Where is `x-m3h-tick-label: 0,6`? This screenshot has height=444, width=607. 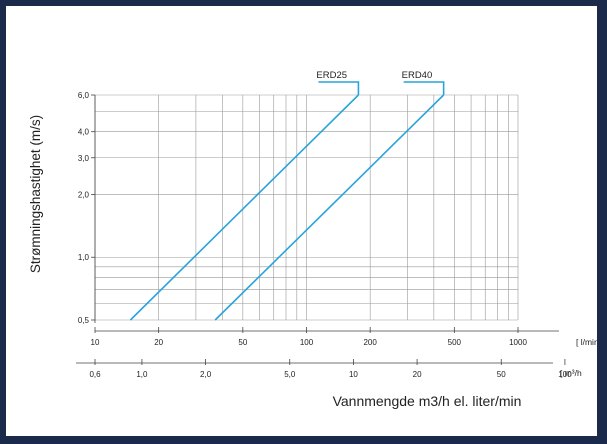 x-m3h-tick-label: 0,6 is located at coordinates (95, 374).